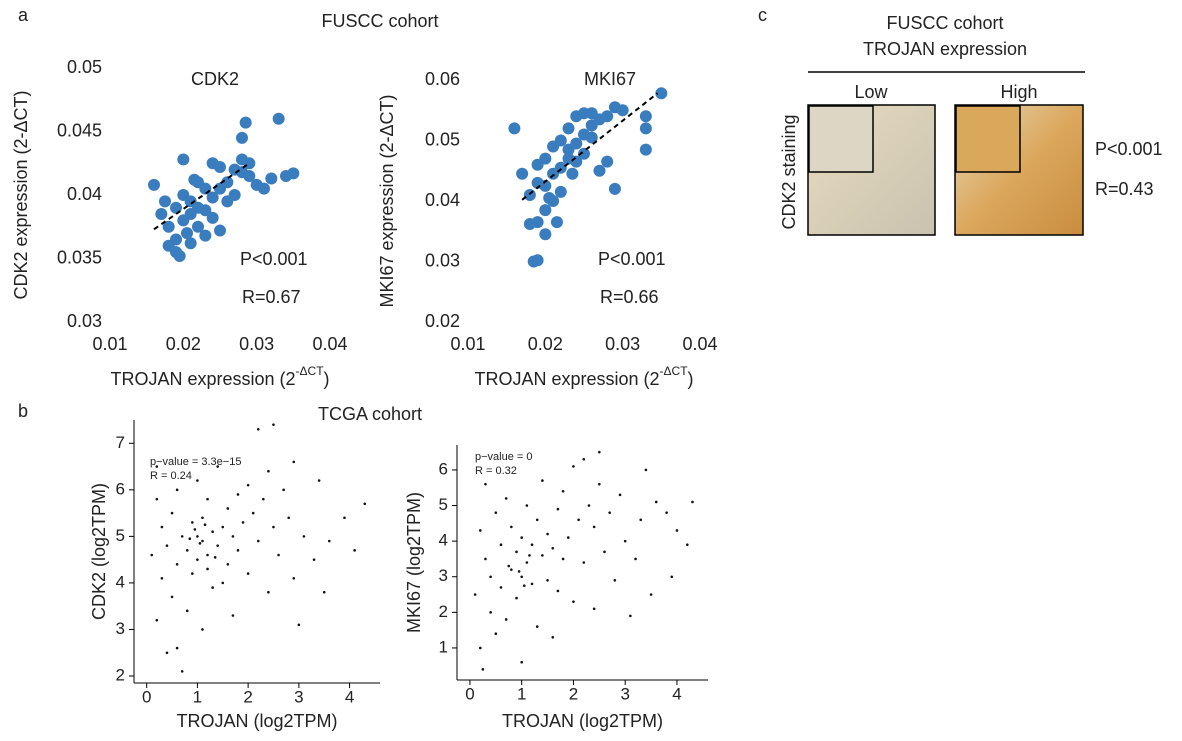 The height and width of the screenshot is (741, 1182). What do you see at coordinates (467, 344) in the screenshot?
I see `x-tick-label: 0.01` at bounding box center [467, 344].